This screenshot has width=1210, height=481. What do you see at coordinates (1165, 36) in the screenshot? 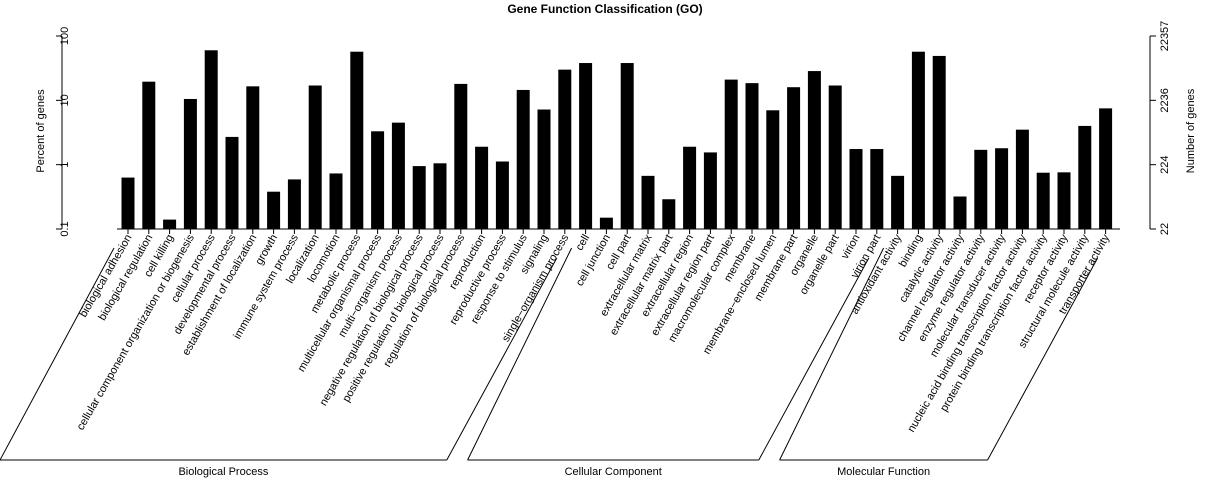
I see `y-tick-label-right: 22357` at bounding box center [1165, 36].